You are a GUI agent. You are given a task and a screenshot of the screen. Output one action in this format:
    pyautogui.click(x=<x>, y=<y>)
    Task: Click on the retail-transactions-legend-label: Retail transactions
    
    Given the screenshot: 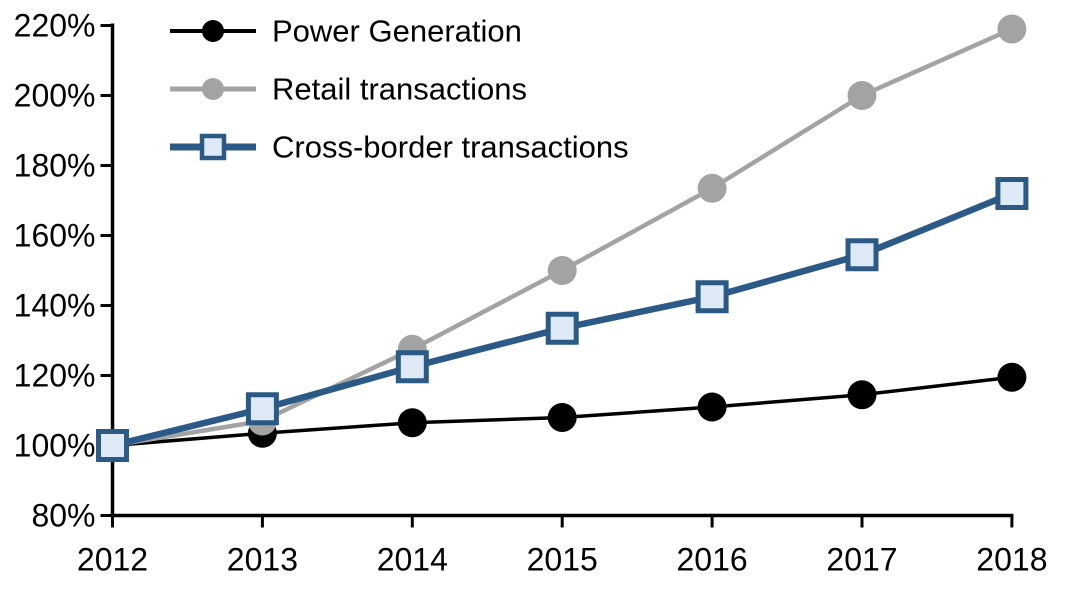 What is the action you would take?
    pyautogui.click(x=399, y=89)
    